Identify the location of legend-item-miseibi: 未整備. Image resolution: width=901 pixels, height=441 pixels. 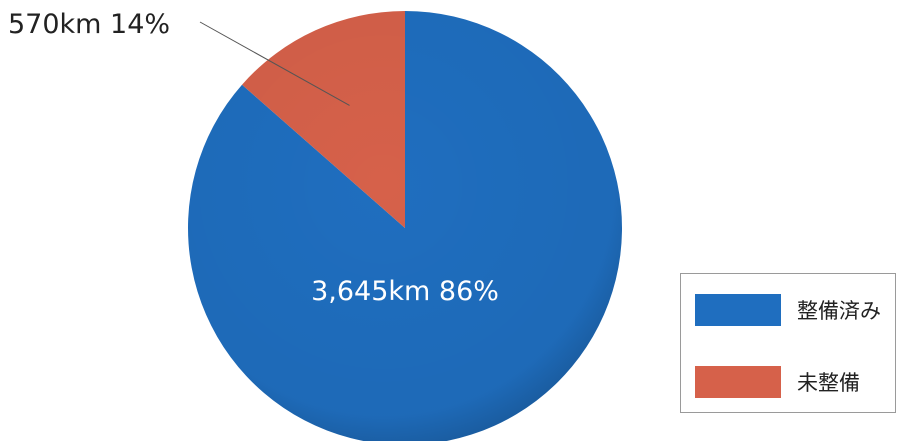
(777, 382).